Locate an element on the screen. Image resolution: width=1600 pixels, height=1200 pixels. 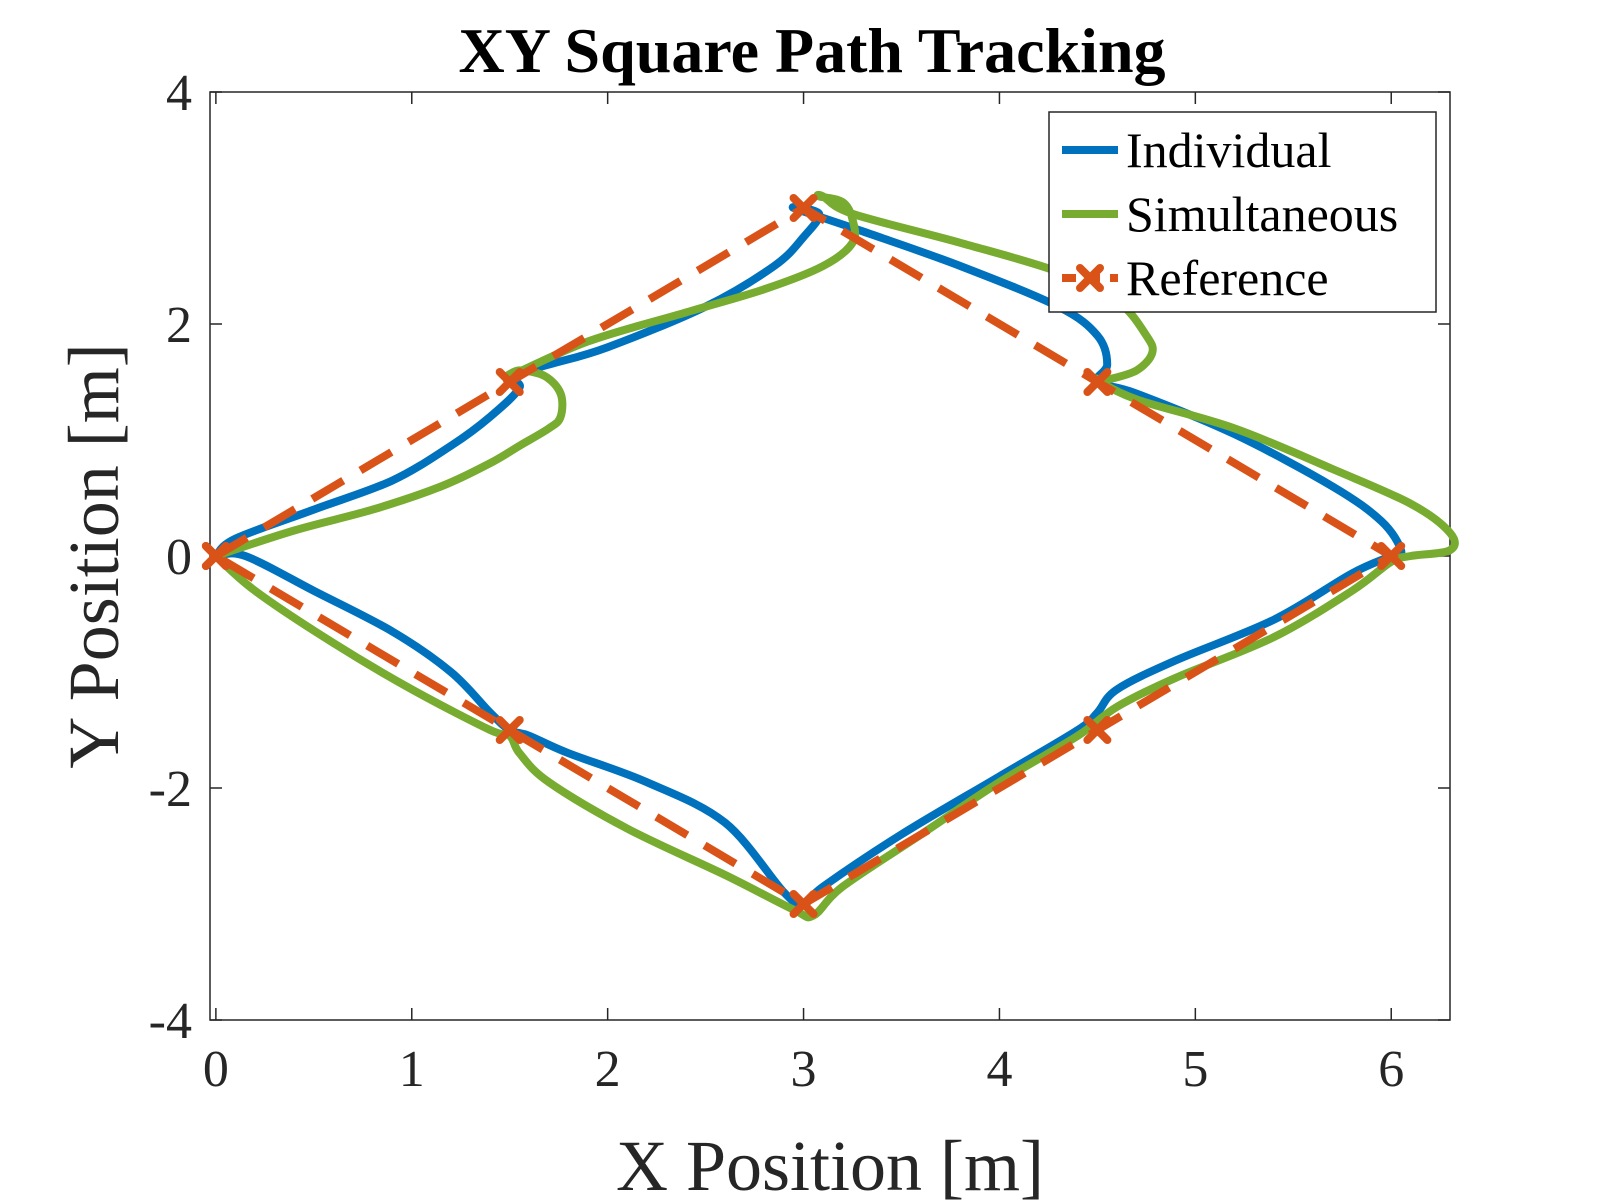
chart-title: XY Square Path Tracking is located at coordinates (811, 50).